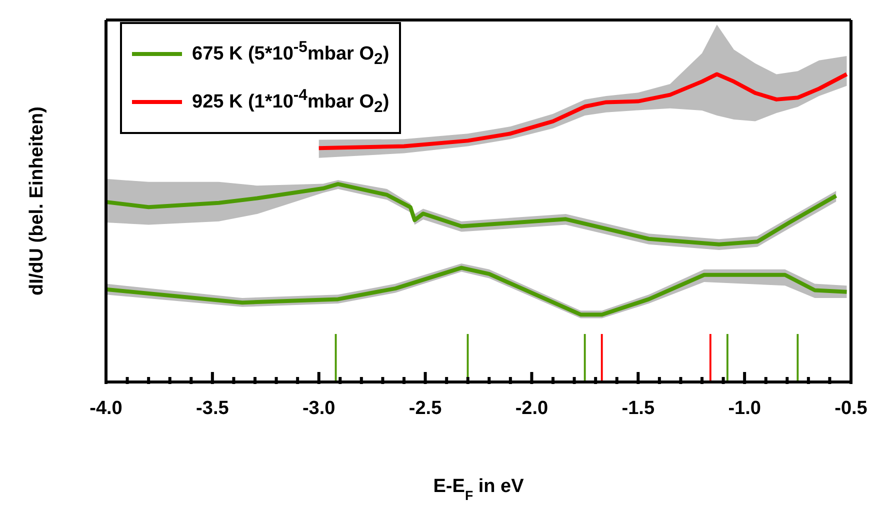 This screenshot has height=510, width=877. What do you see at coordinates (291, 102) in the screenshot?
I see `legend-label: 925 K (1*10$^{-4}$mbar O$_{2}$)` at bounding box center [291, 102].